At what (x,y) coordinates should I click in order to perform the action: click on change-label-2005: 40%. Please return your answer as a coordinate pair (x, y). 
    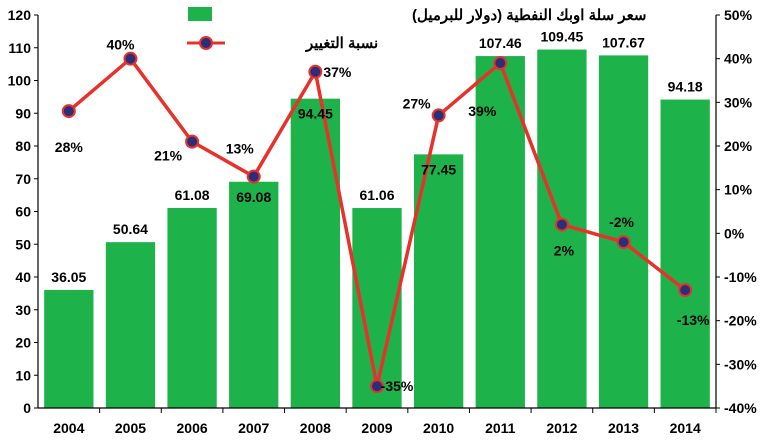
    Looking at the image, I should click on (120, 45).